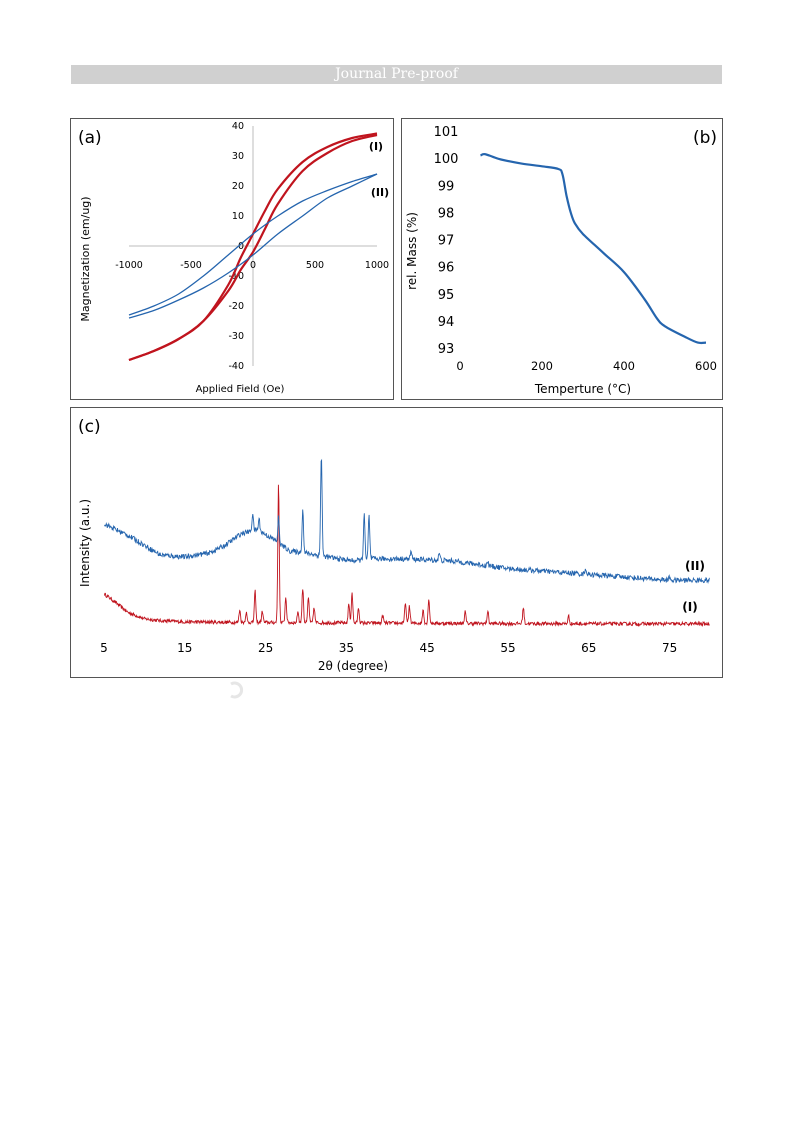 The width and height of the screenshot is (793, 1123). What do you see at coordinates (85, 258) in the screenshot?
I see `y-axis-label-a: Magnetization (em/ug)` at bounding box center [85, 258].